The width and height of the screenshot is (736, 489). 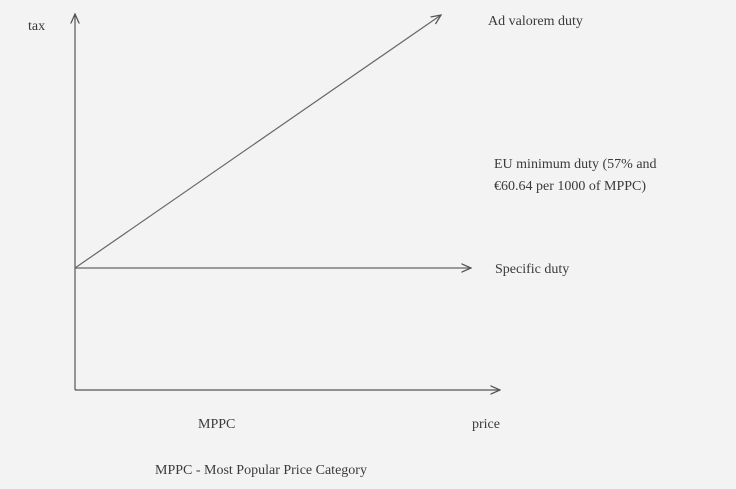 I want to click on line-label: Specific duty, so click(x=532, y=269).